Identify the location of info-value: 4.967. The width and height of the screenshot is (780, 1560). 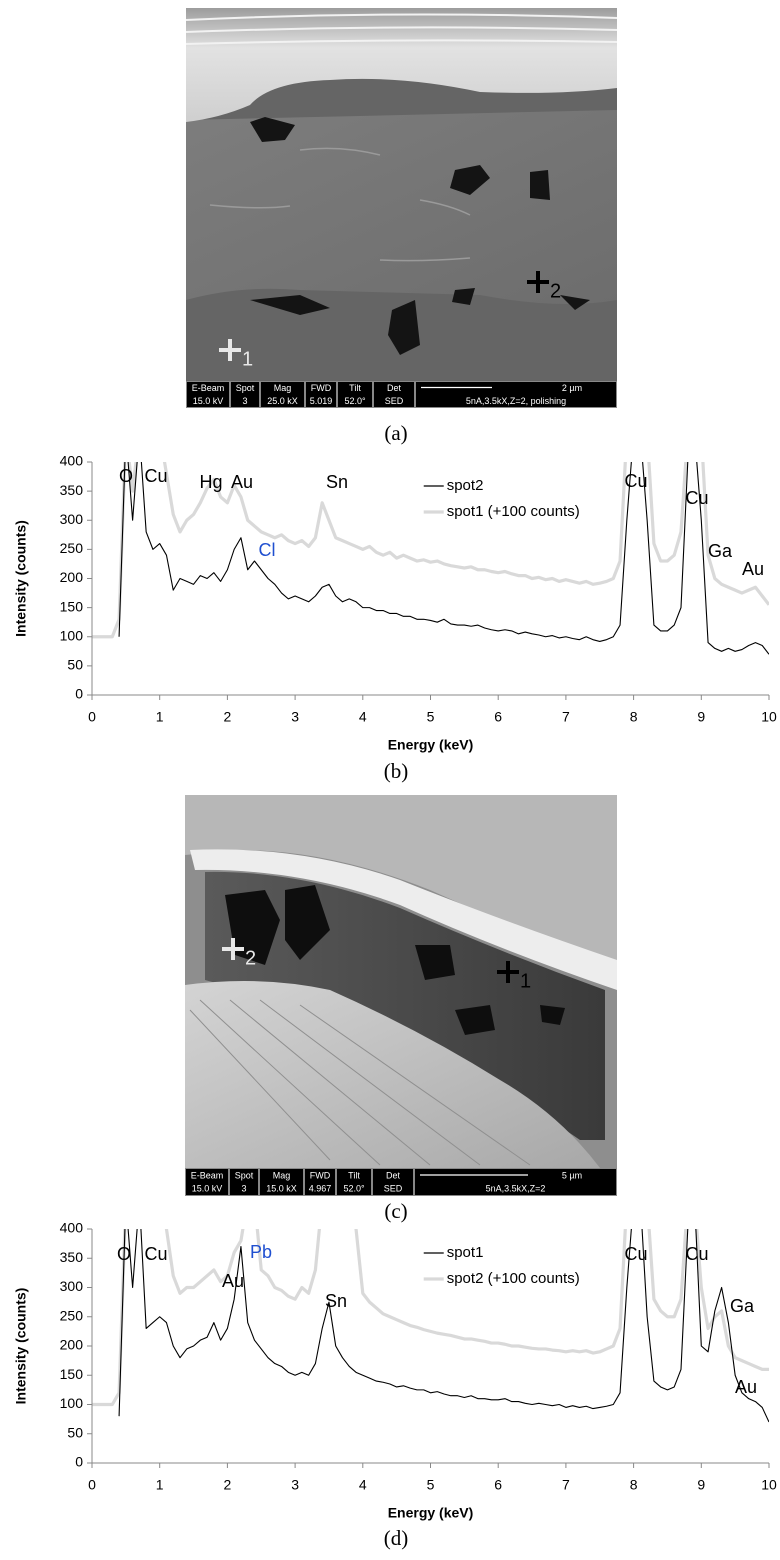
(320, 1188).